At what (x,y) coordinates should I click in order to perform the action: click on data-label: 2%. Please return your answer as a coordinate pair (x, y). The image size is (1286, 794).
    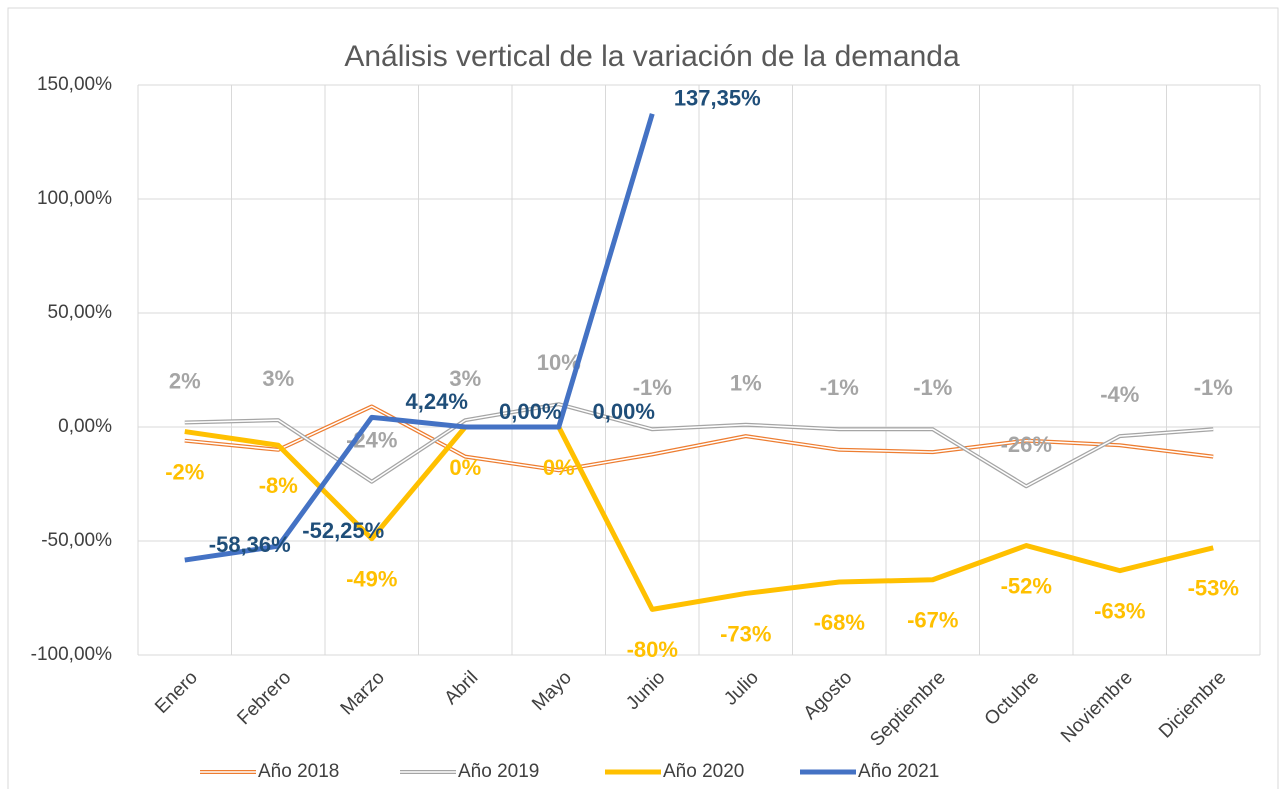
    Looking at the image, I should click on (185, 380).